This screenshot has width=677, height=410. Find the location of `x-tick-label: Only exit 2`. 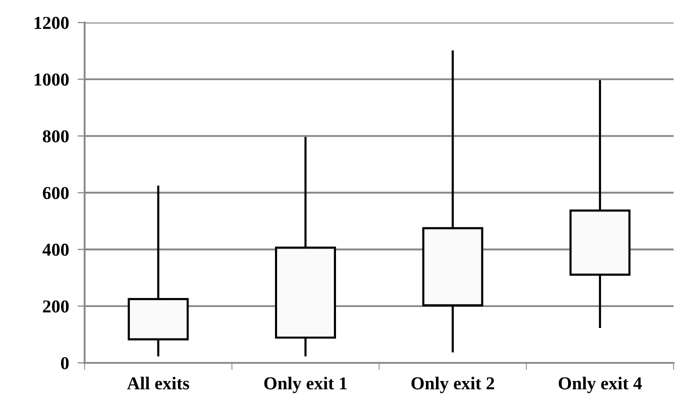

x-tick-label: Only exit 2 is located at coordinates (453, 385).